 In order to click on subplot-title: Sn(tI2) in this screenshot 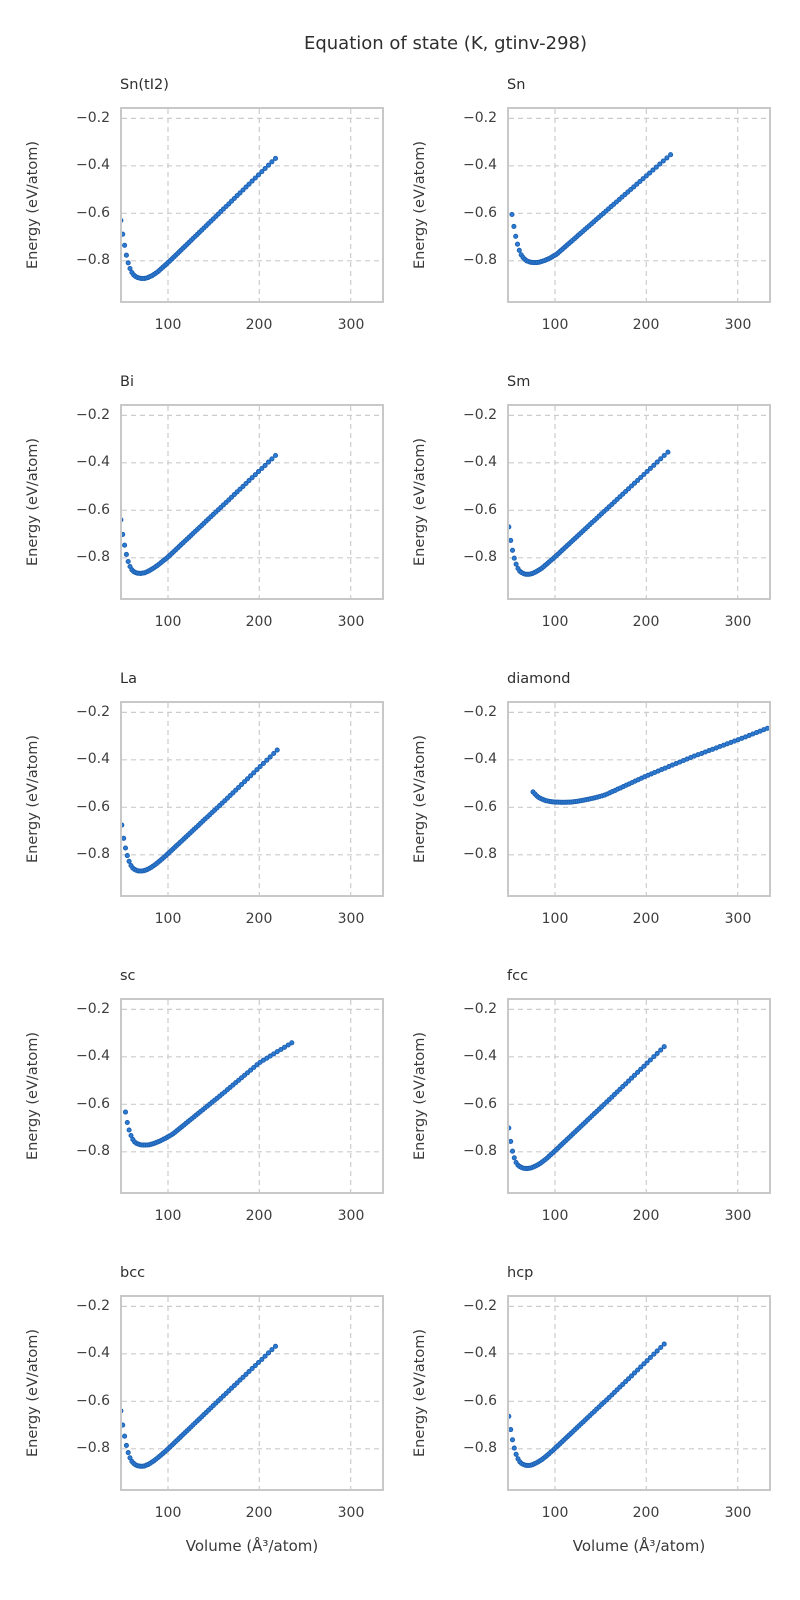, I will do `click(144, 85)`.